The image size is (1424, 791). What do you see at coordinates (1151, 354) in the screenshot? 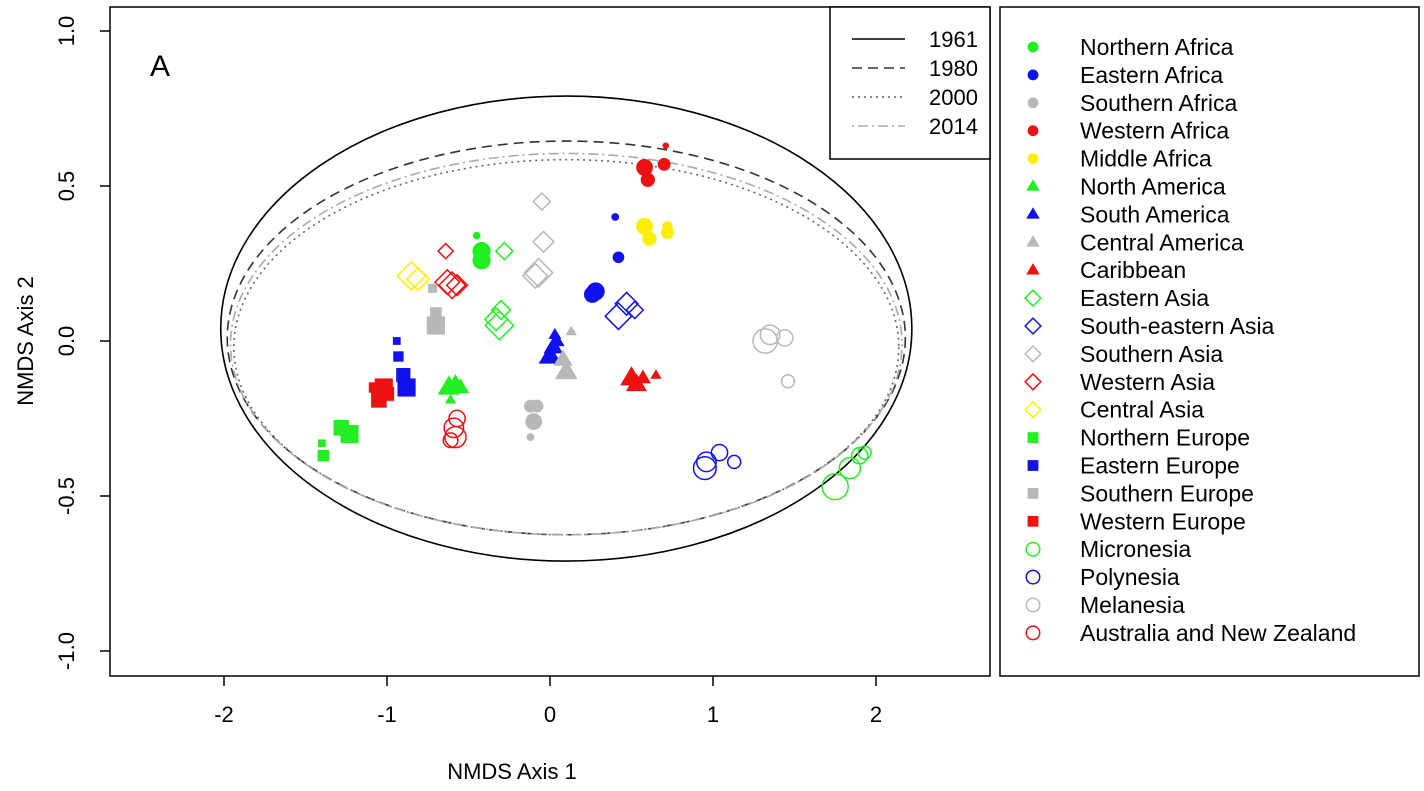
I see `group-legend-label: Southern Asia` at bounding box center [1151, 354].